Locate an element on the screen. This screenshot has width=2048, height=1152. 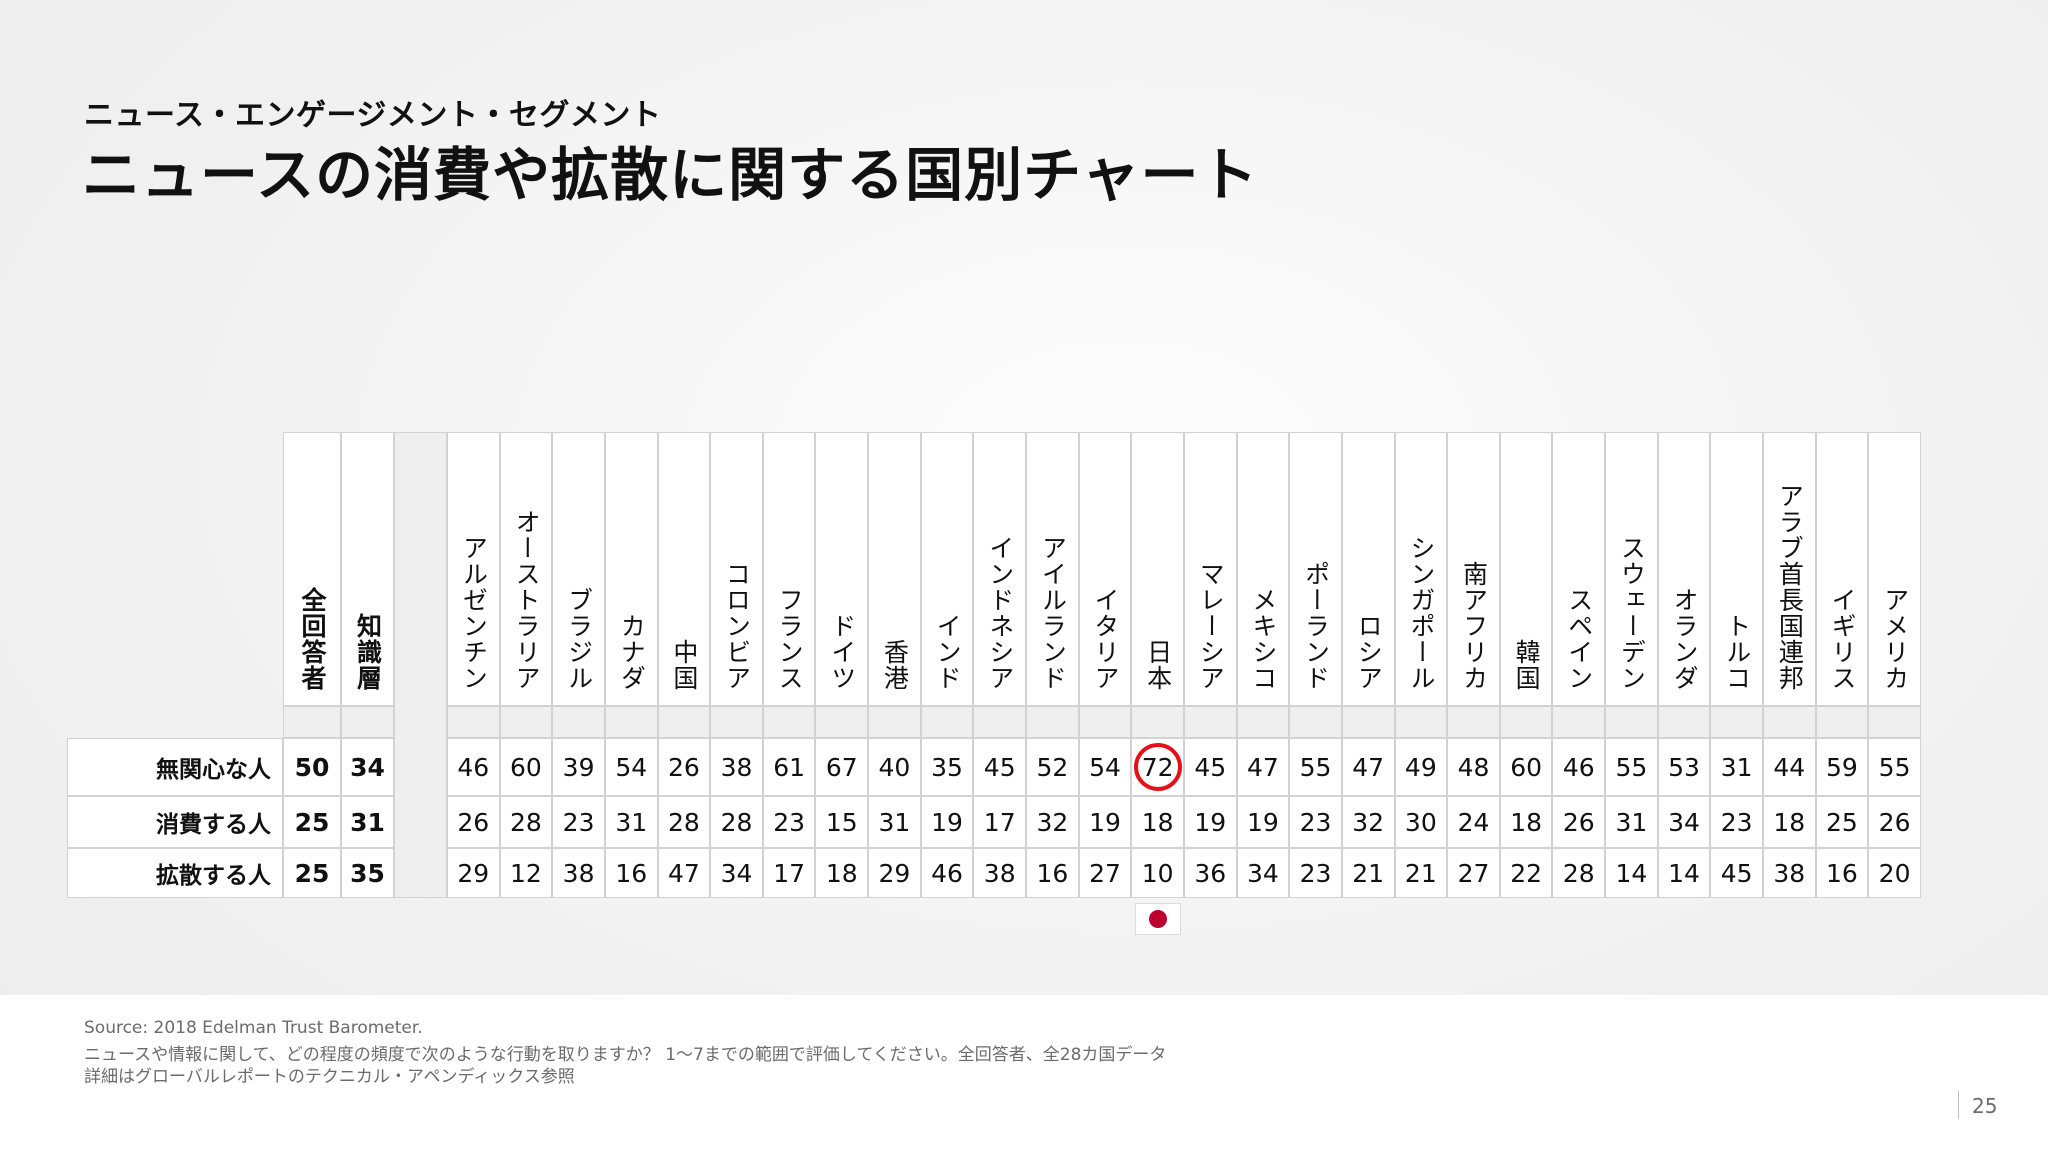
data-value: 52 is located at coordinates (1052, 767).